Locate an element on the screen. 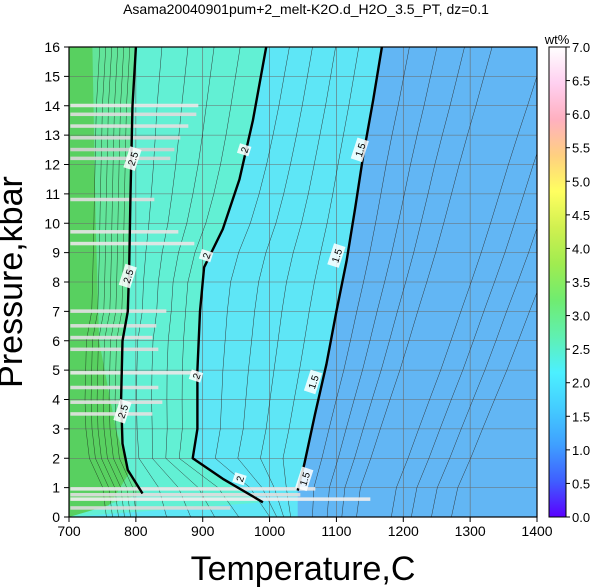 The width and height of the screenshot is (597, 587). colorbar-tick-label: 3.5 is located at coordinates (581, 282).